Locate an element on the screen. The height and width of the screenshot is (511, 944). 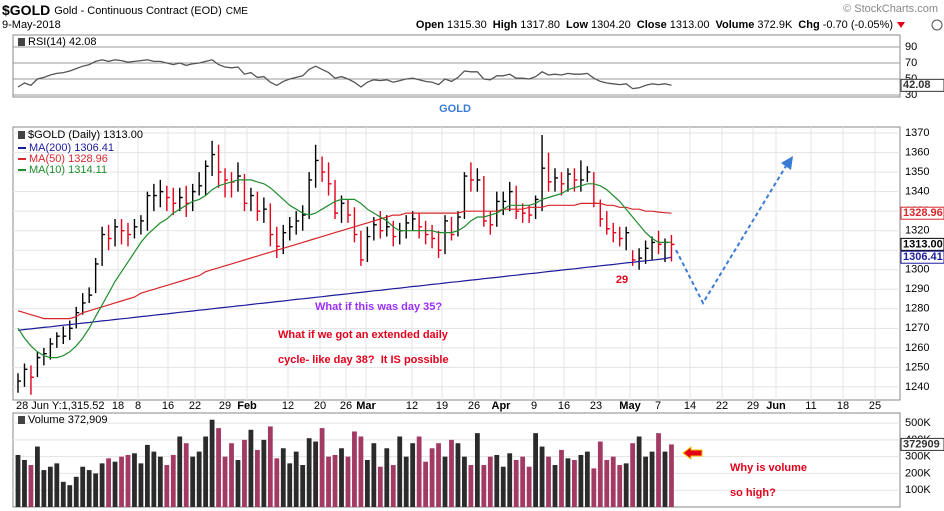
y-tick-label: 1340 is located at coordinates (917, 192).